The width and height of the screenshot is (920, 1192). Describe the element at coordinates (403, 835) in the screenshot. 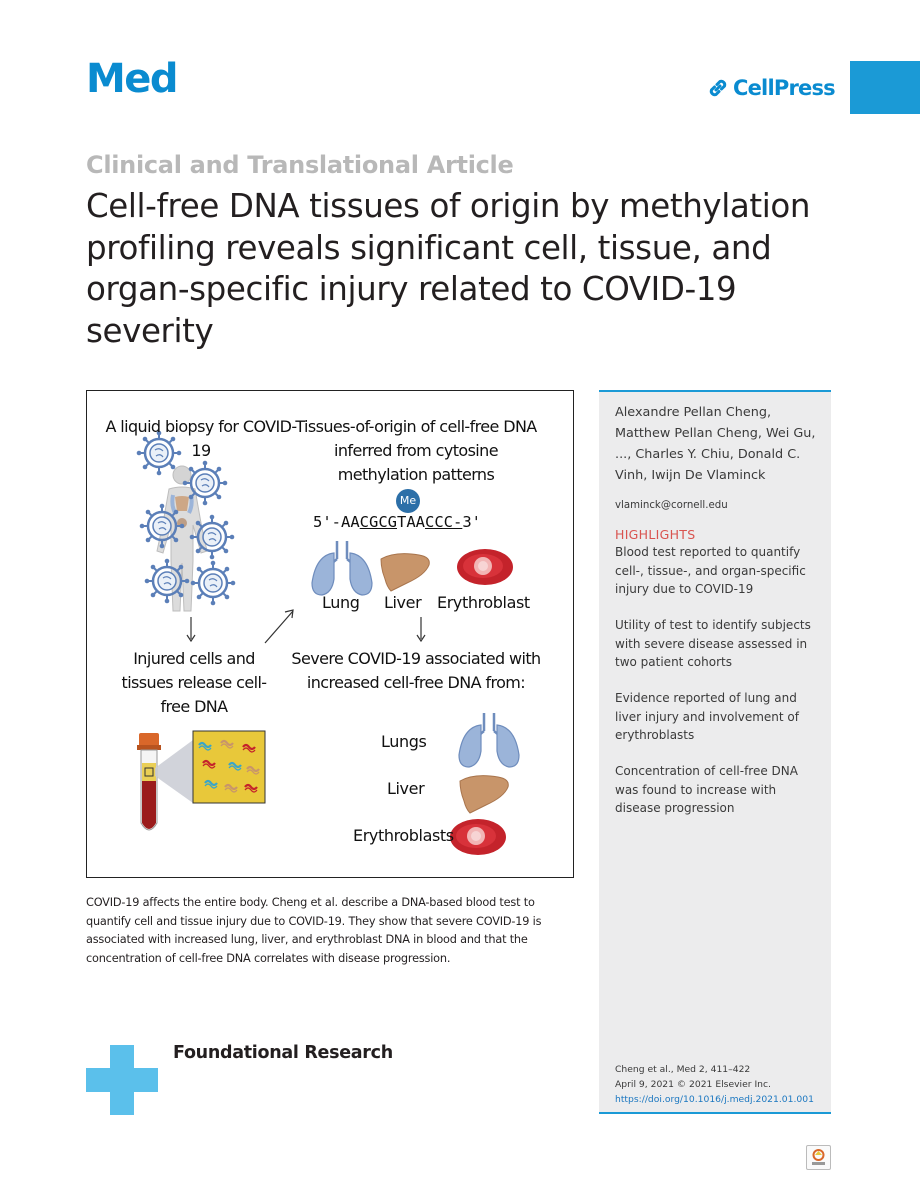

I see `organ-label-erythroblasts: Erythroblasts` at that location.